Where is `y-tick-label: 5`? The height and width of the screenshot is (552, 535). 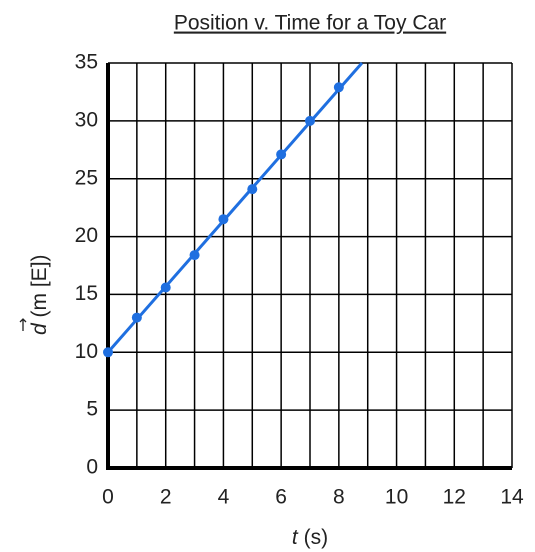
y-tick-label: 5 is located at coordinates (92, 409).